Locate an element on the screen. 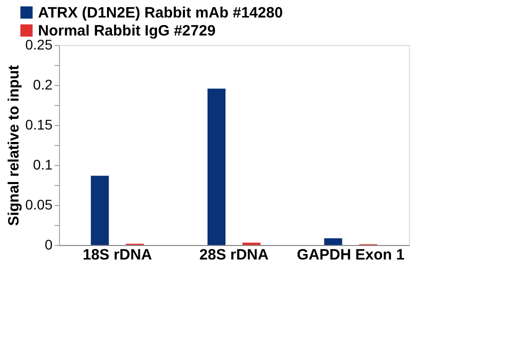 The height and width of the screenshot is (350, 520). y-tick-label: 0.05 is located at coordinates (39, 204).